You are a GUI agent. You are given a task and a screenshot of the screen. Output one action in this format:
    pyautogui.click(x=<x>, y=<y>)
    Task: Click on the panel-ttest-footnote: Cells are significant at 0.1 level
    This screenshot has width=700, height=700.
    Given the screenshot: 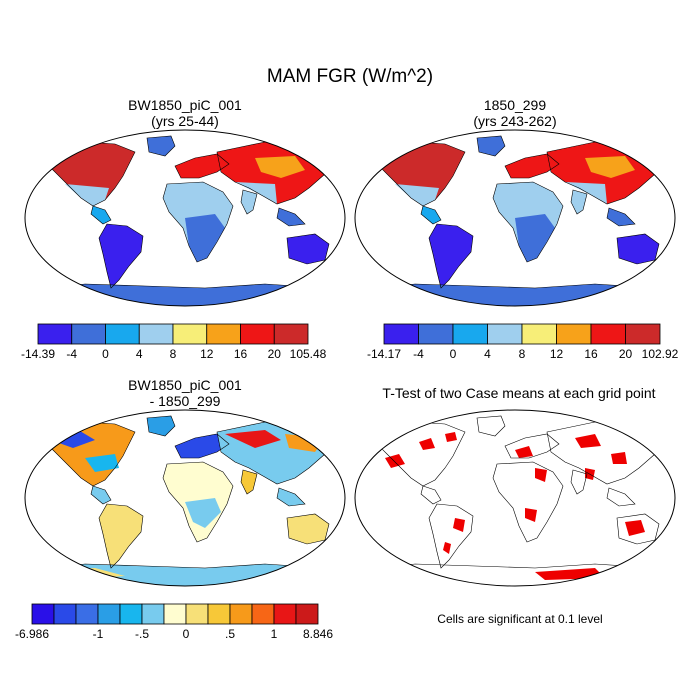 What is the action you would take?
    pyautogui.click(x=520, y=619)
    